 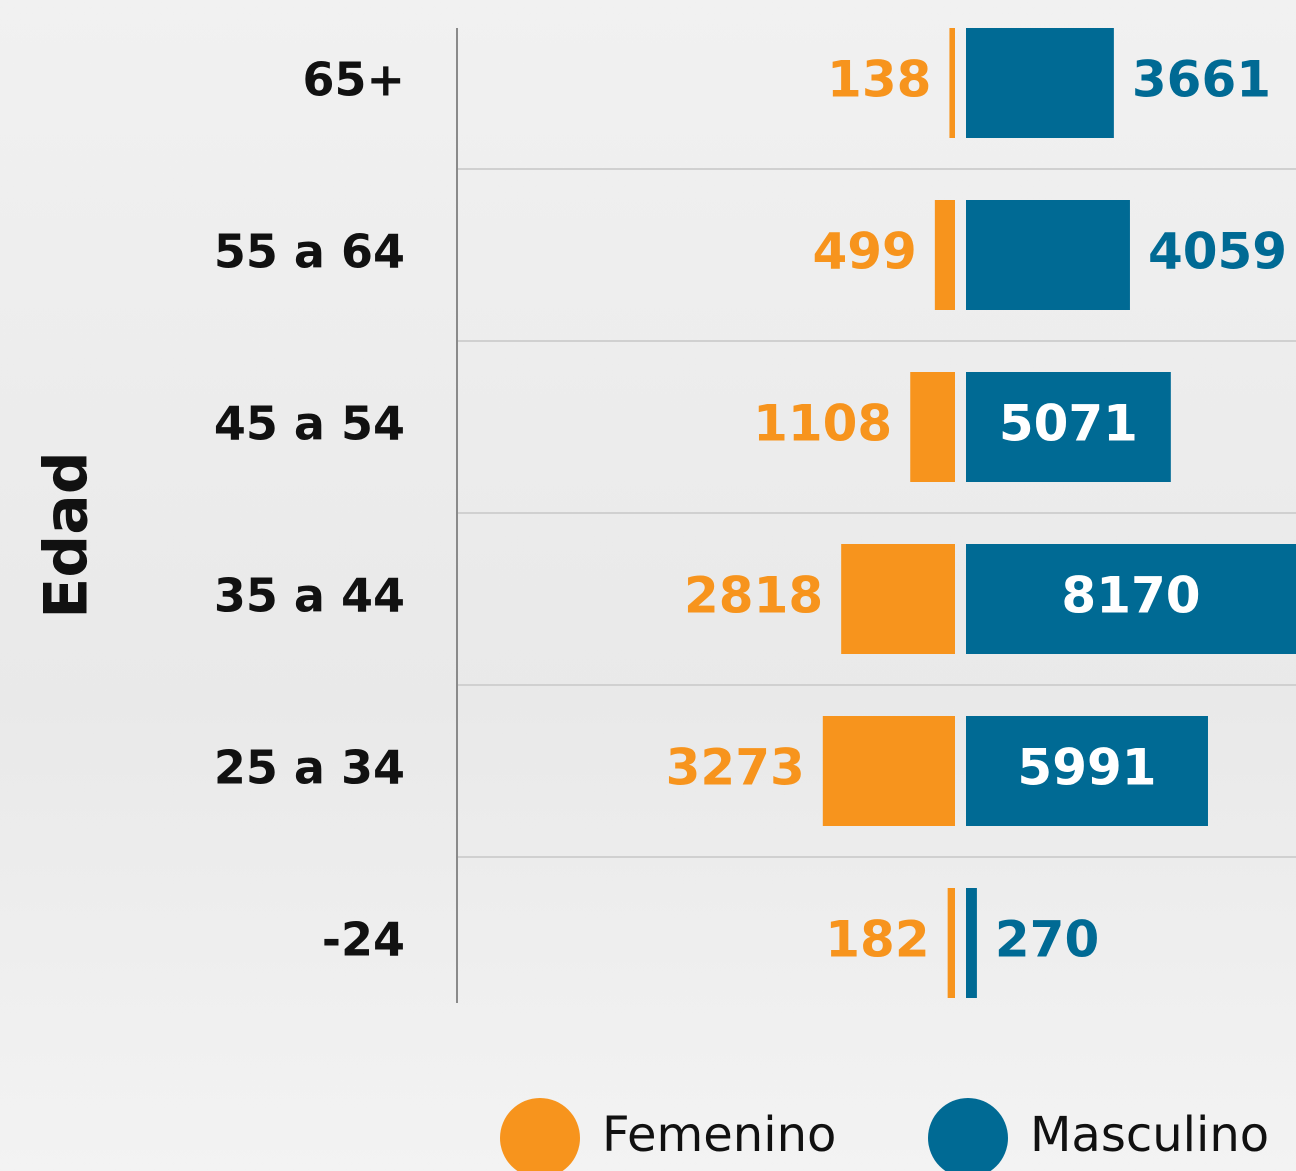 I want to click on value-label: 8170, so click(x=1130, y=596).